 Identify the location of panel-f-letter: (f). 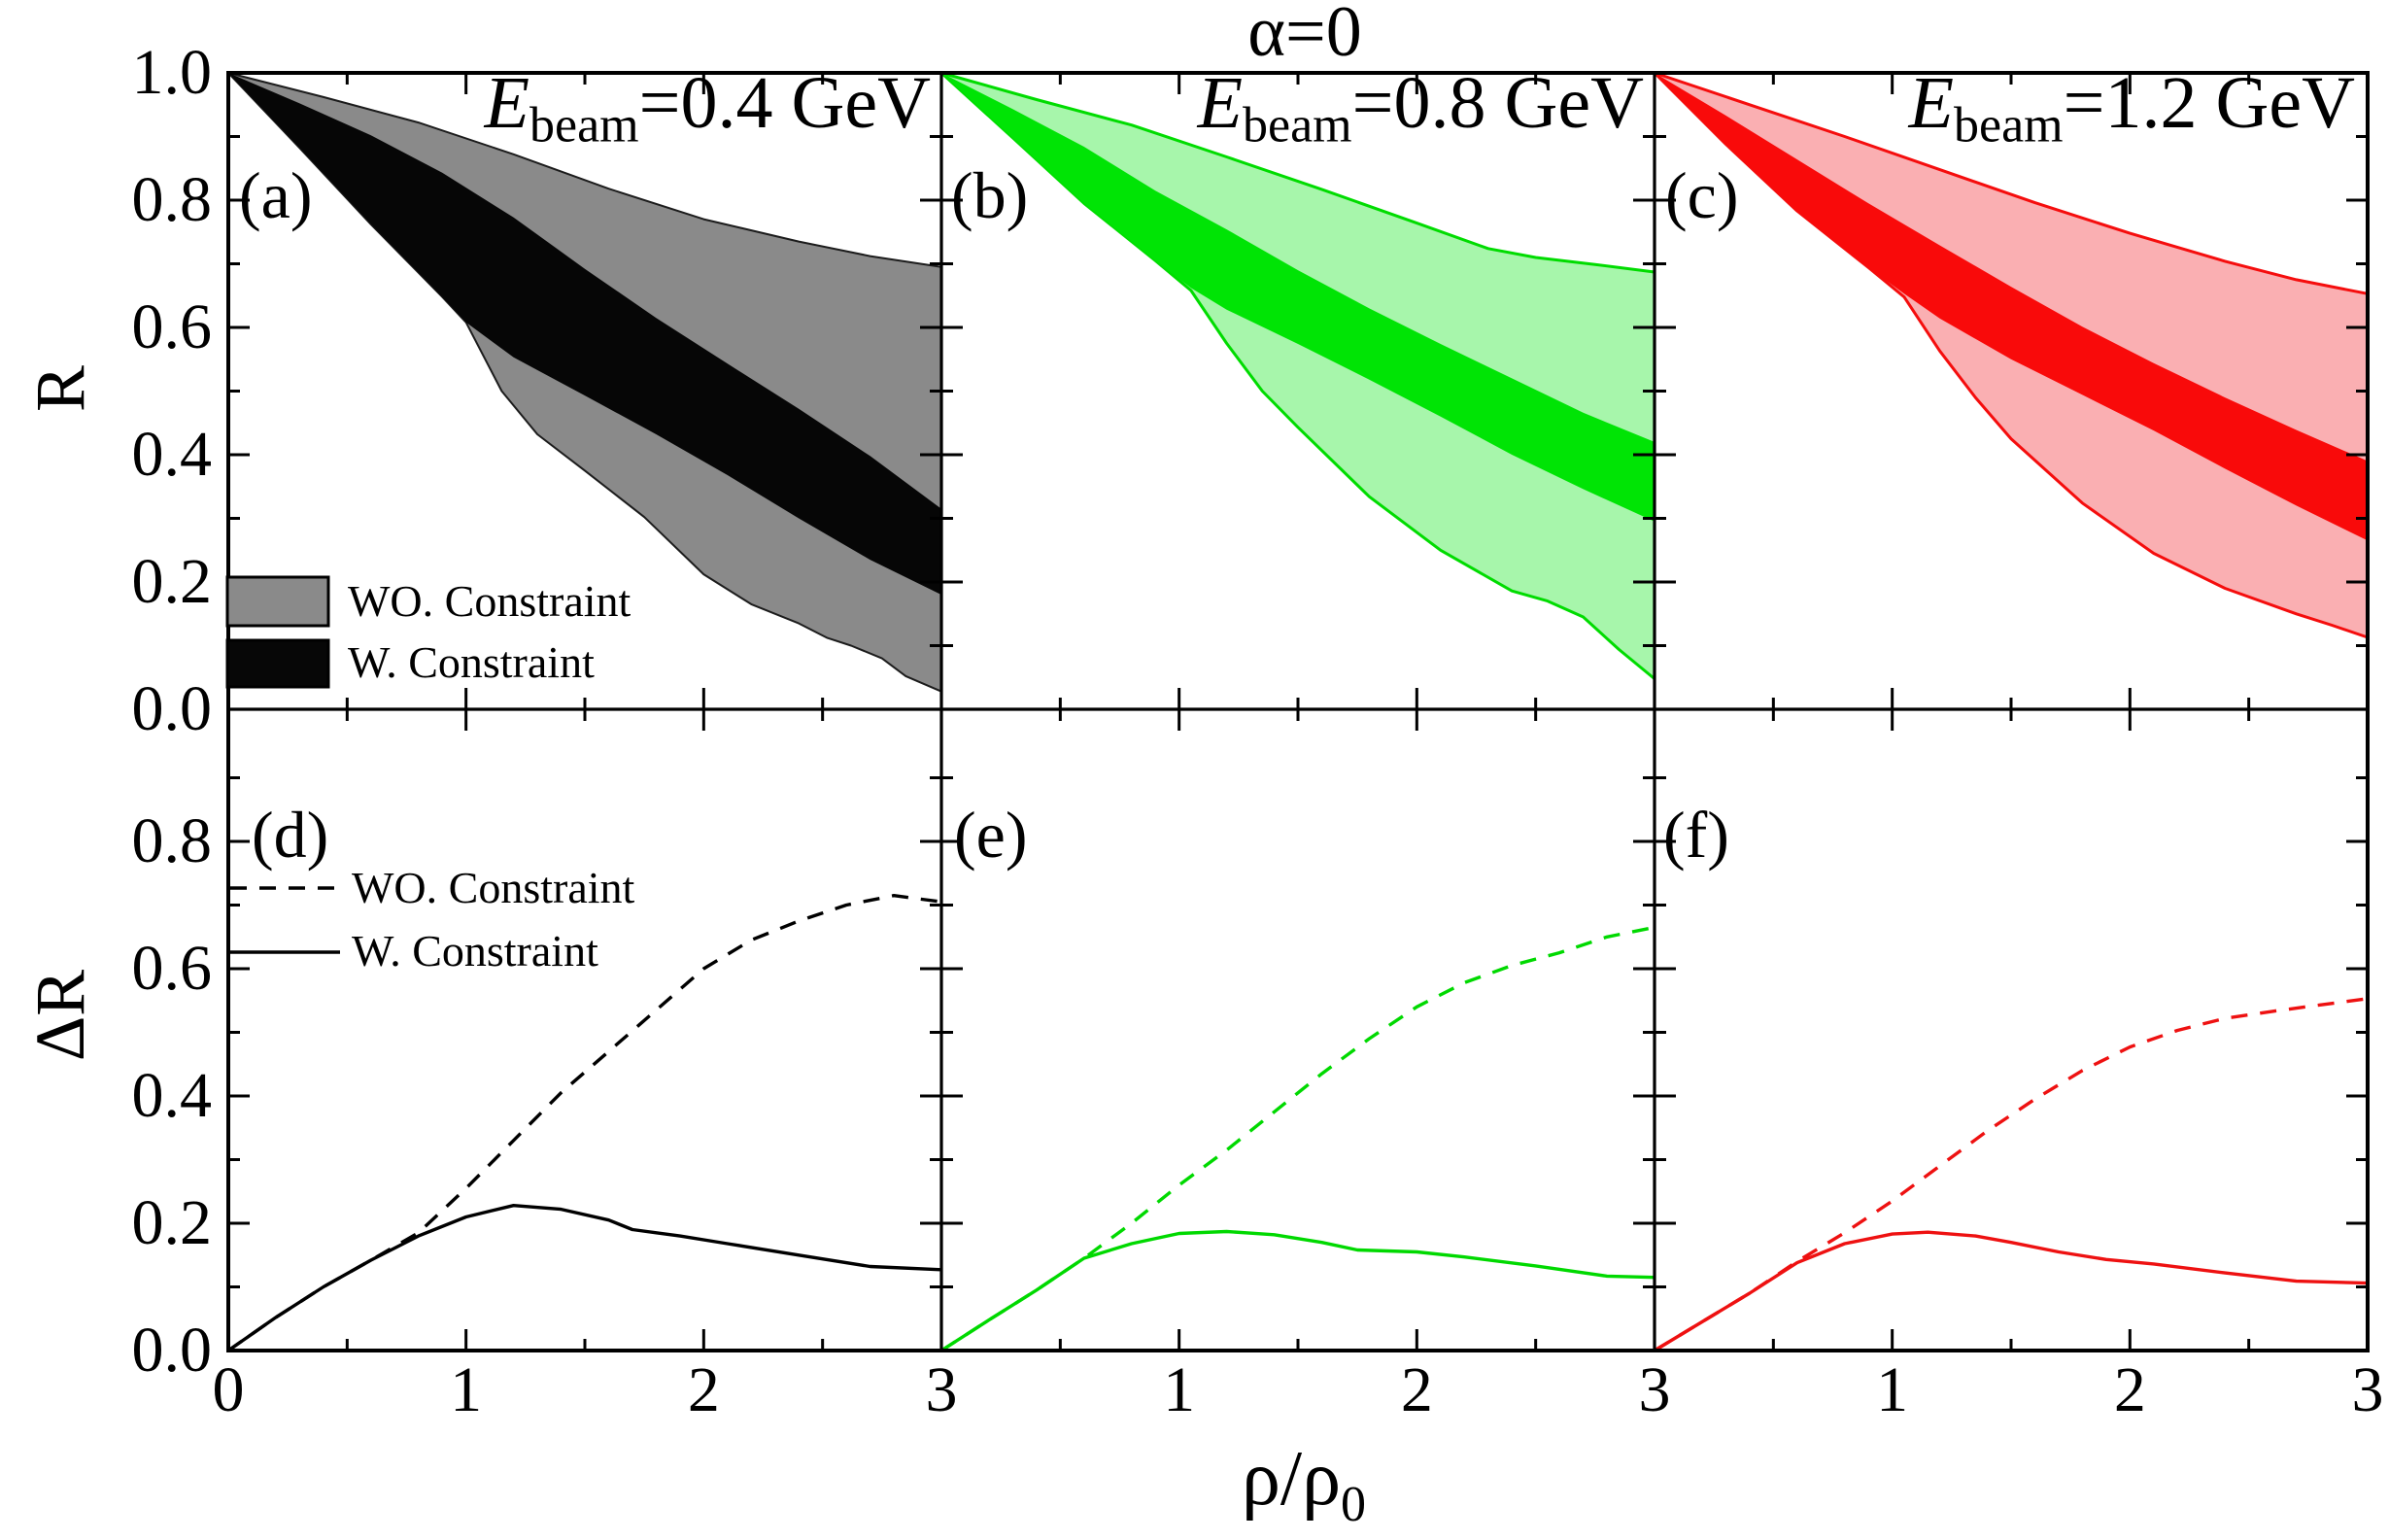
(1696, 835).